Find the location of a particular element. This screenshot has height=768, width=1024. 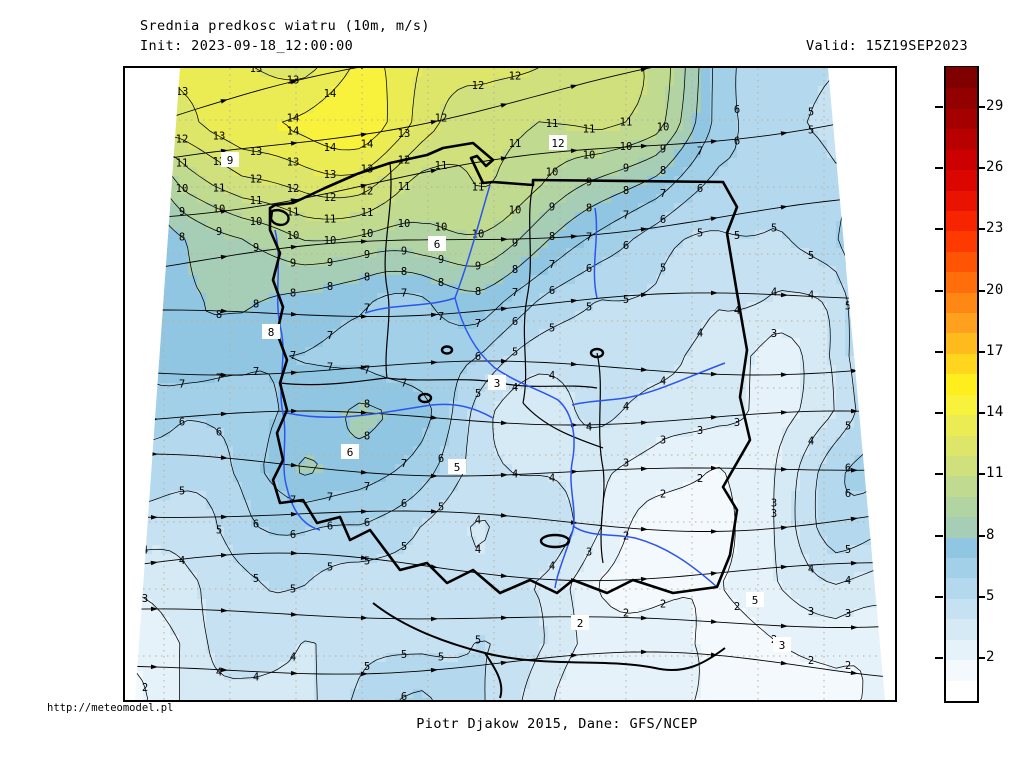

colorbar-tick-label: 23 is located at coordinates (995, 228).